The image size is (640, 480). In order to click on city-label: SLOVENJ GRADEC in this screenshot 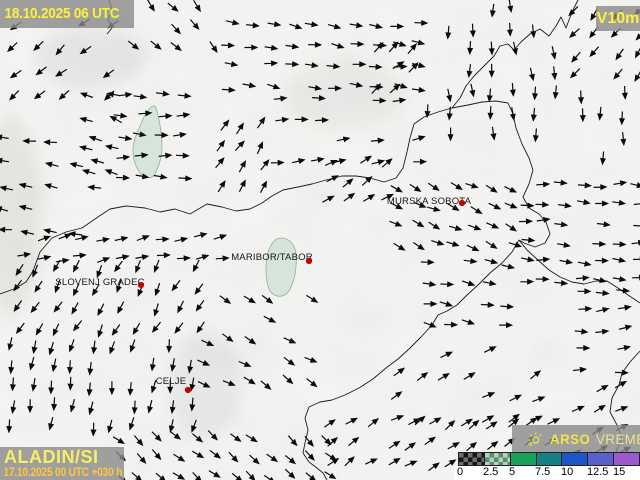, I will do `click(99, 282)`.